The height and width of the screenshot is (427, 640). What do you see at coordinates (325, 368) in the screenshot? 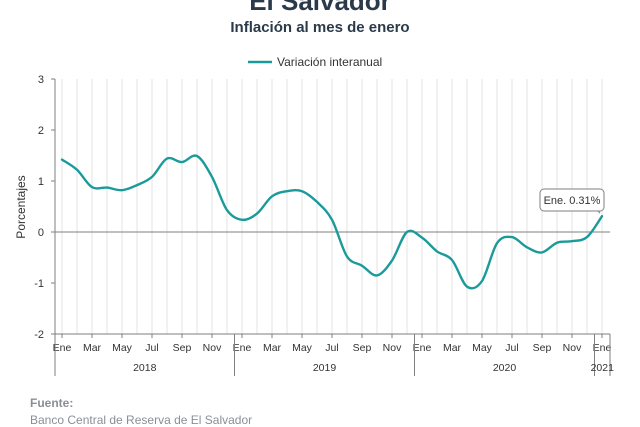
I see `year-label: 2019` at bounding box center [325, 368].